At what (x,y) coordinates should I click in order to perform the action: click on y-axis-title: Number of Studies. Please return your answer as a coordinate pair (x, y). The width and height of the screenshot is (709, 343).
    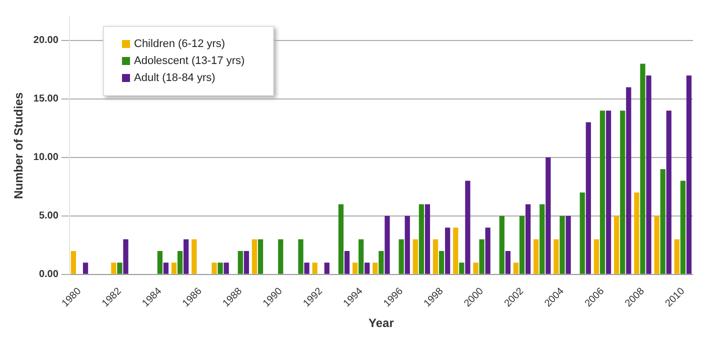
    Looking at the image, I should click on (19, 146).